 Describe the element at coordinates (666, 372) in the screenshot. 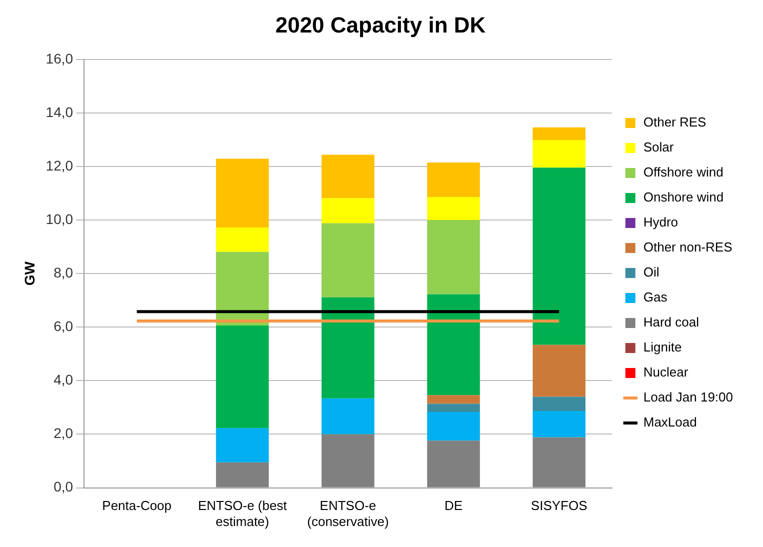

I see `legend-label: Nuclear` at that location.